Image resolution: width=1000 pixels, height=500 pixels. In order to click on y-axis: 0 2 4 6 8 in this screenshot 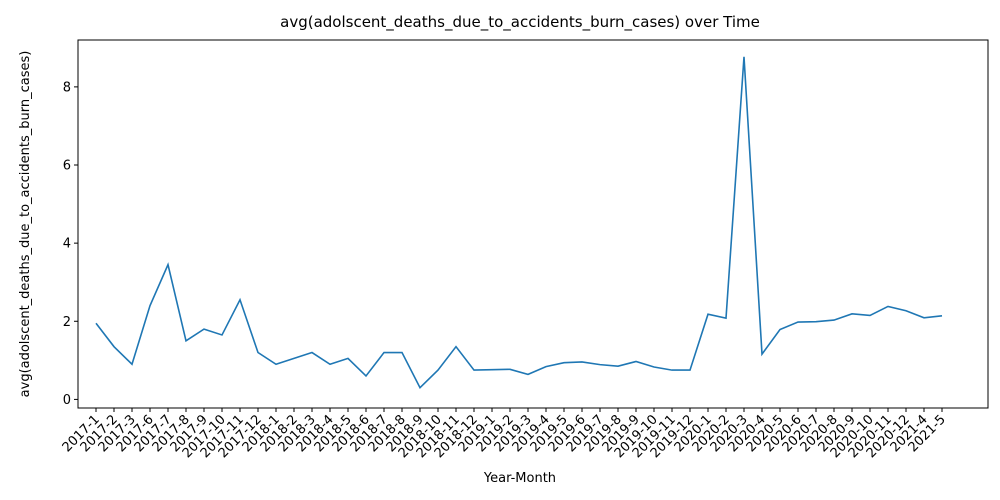, I will do `click(70, 244)`.